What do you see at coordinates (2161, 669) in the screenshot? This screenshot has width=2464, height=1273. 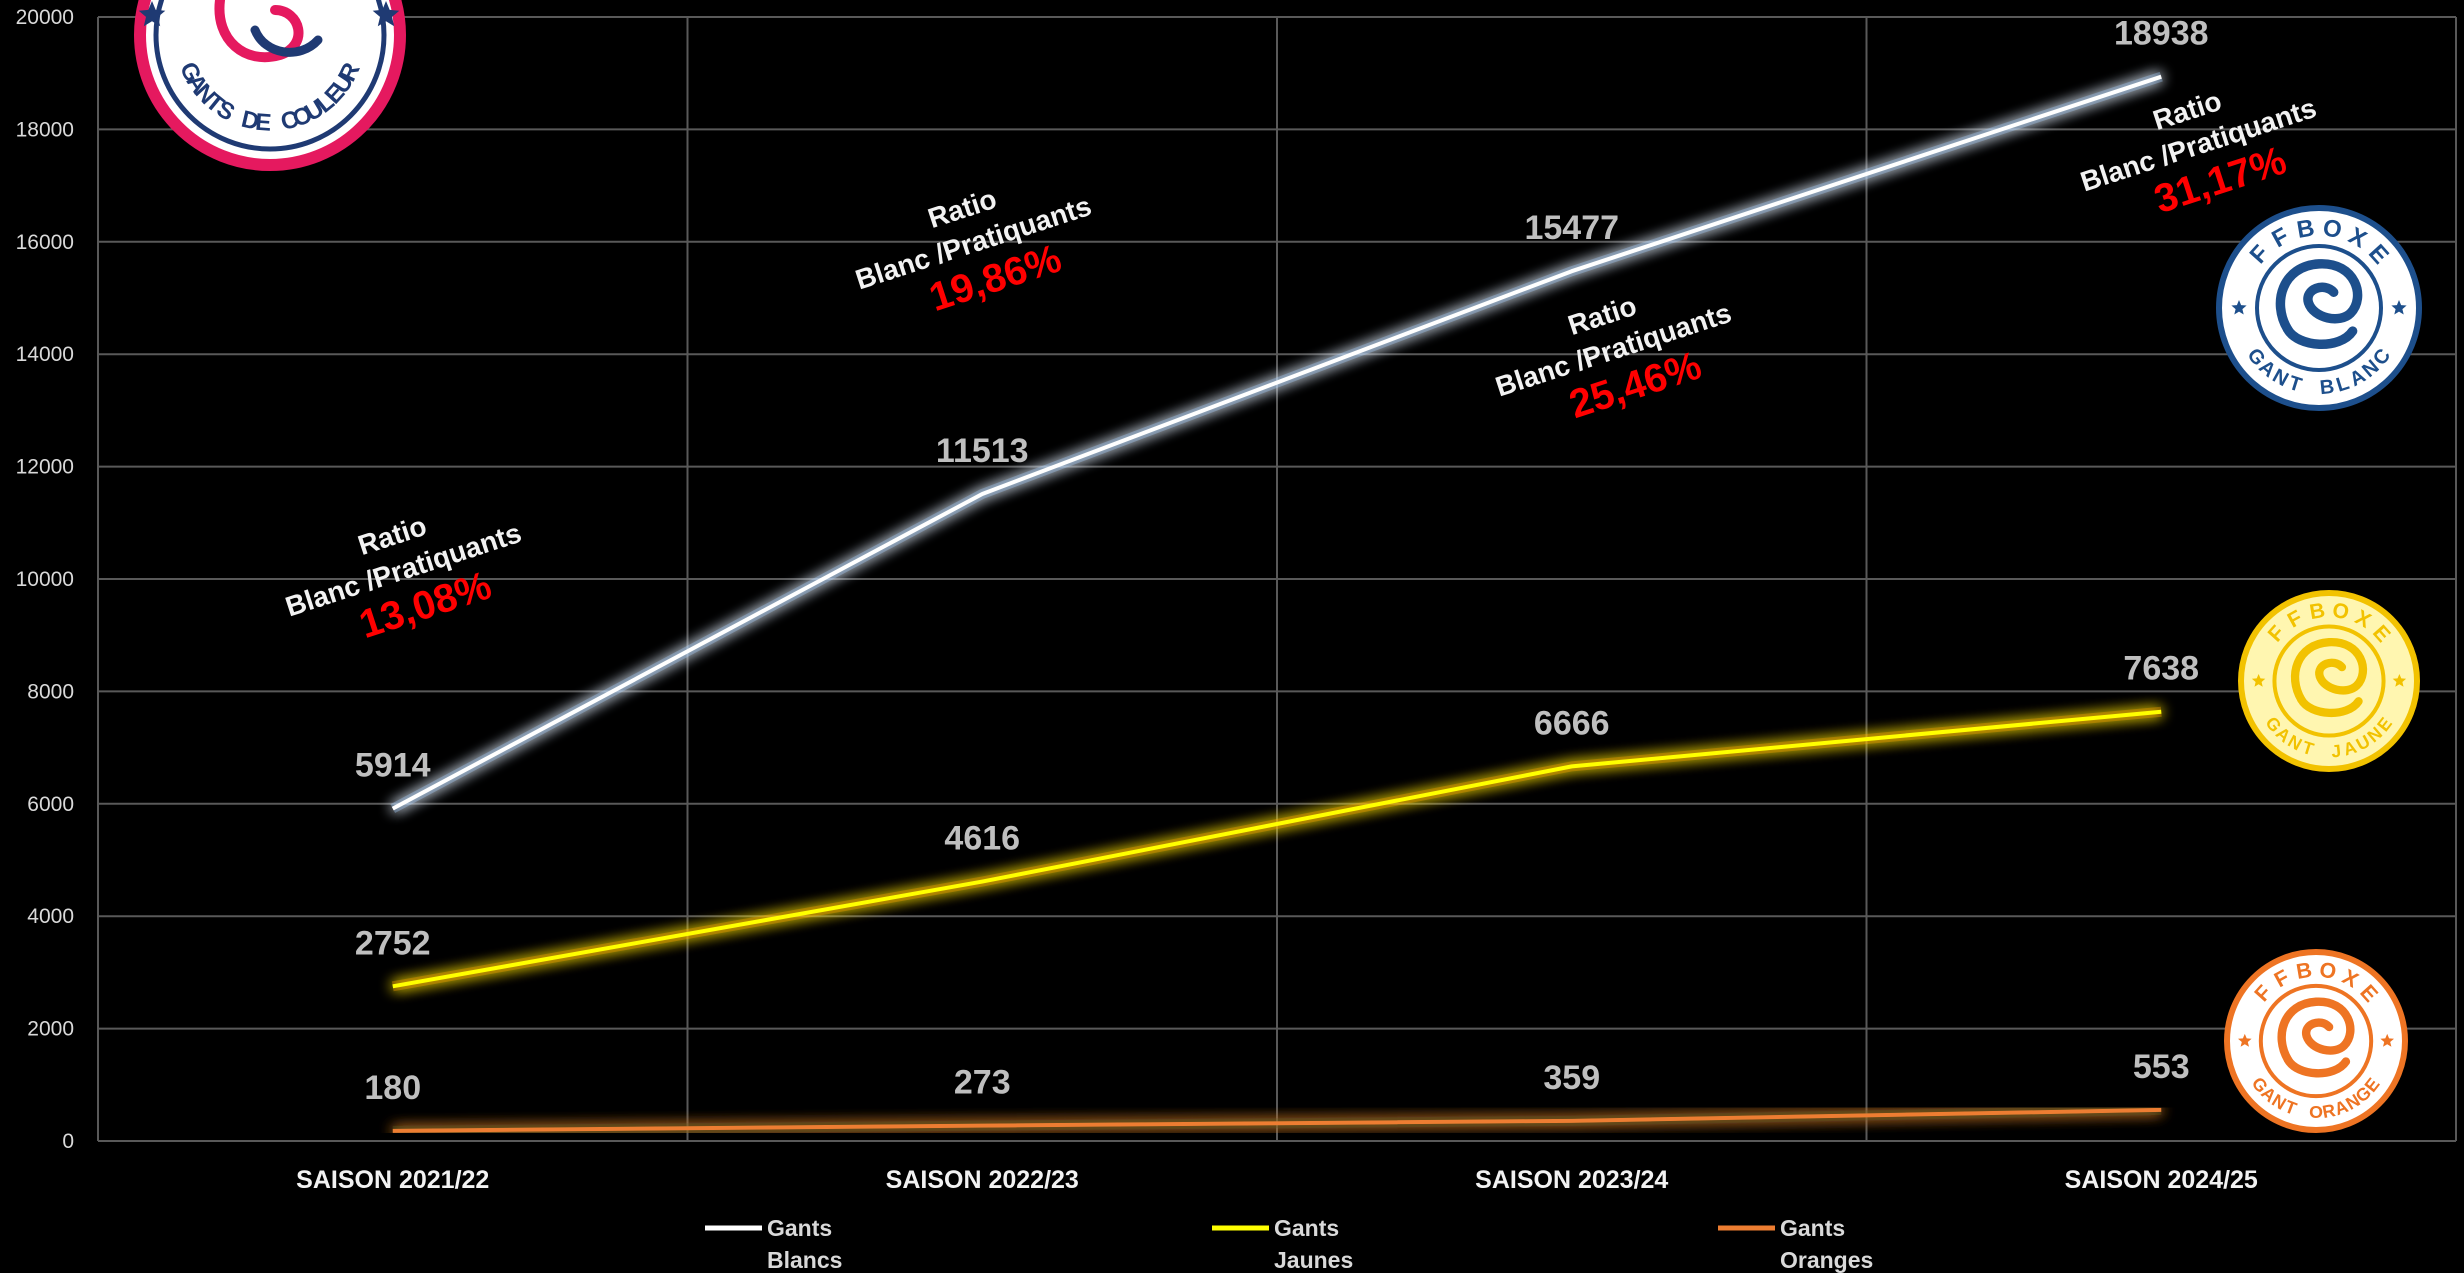 I see `data-label: 7638` at bounding box center [2161, 669].